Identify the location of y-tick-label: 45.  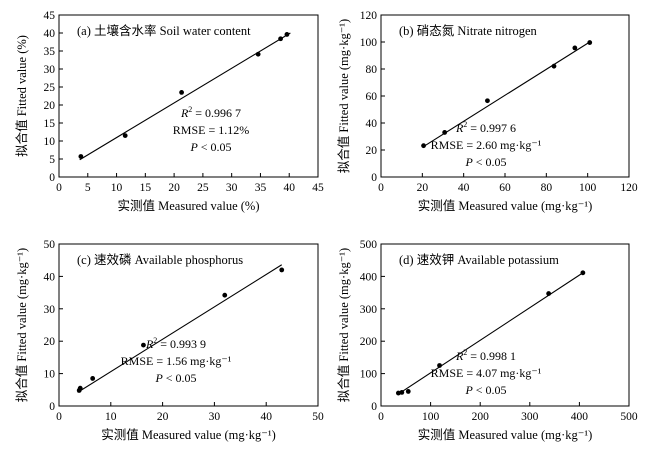
(50, 16).